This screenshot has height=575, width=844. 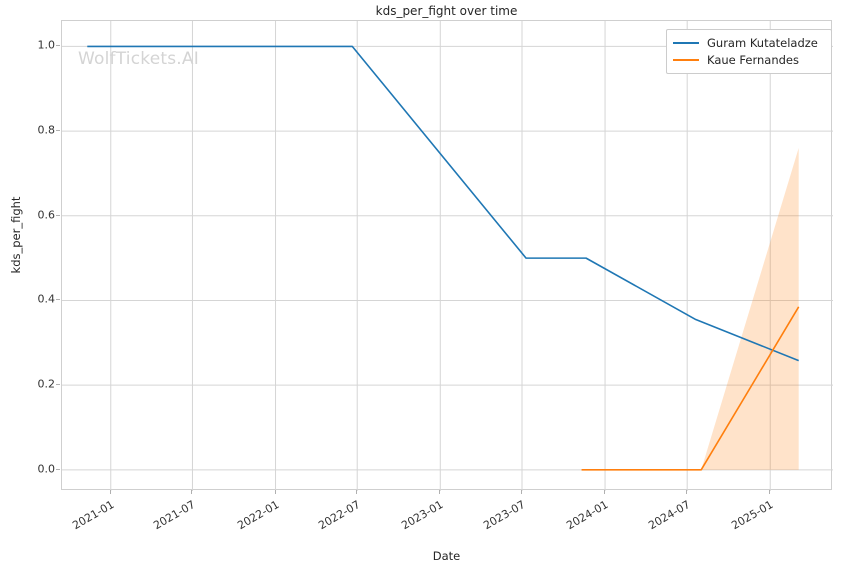 I want to click on legend-swatch-kaue, so click(x=686, y=59).